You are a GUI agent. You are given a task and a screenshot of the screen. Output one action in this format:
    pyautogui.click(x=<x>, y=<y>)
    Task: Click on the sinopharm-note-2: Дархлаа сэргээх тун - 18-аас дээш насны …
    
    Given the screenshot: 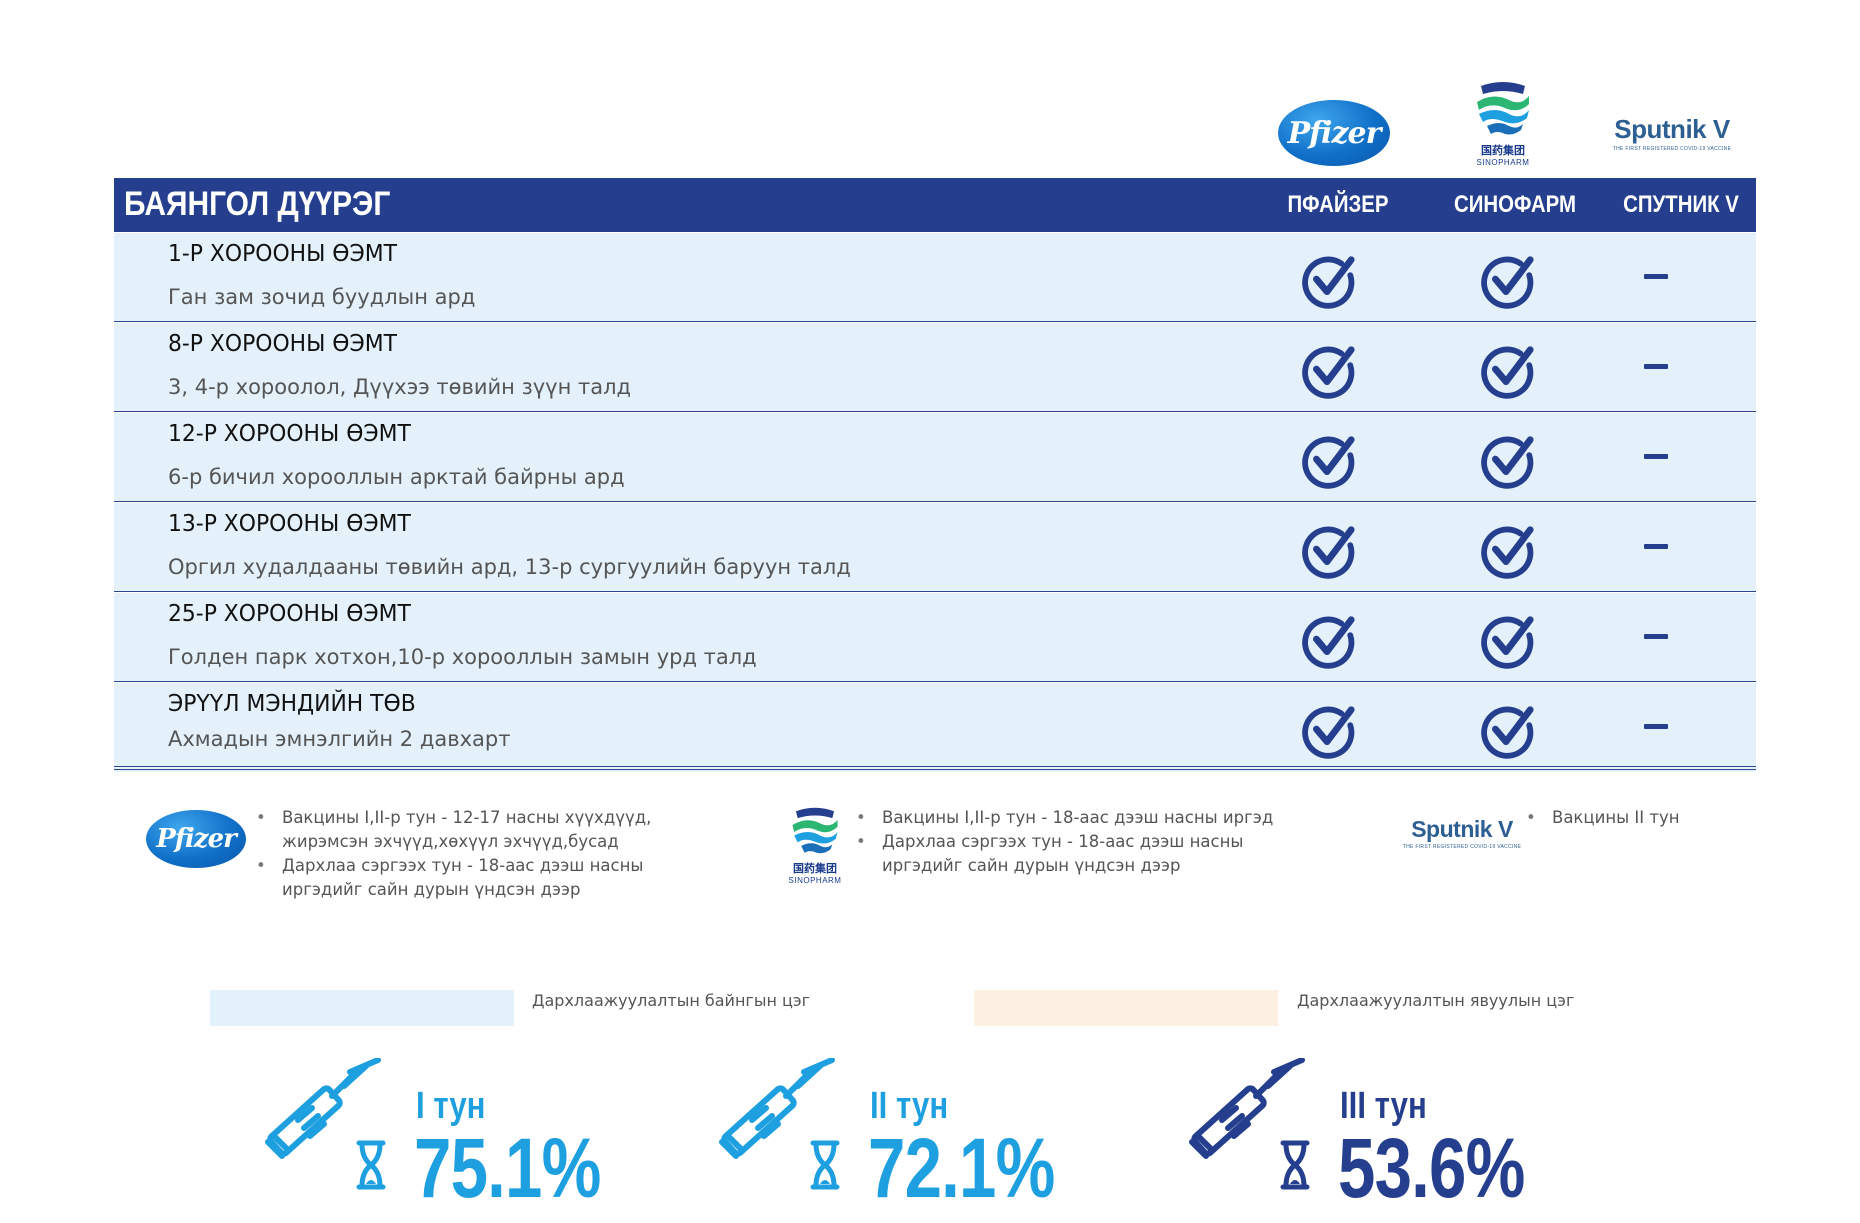 What is the action you would take?
    pyautogui.click(x=1066, y=854)
    